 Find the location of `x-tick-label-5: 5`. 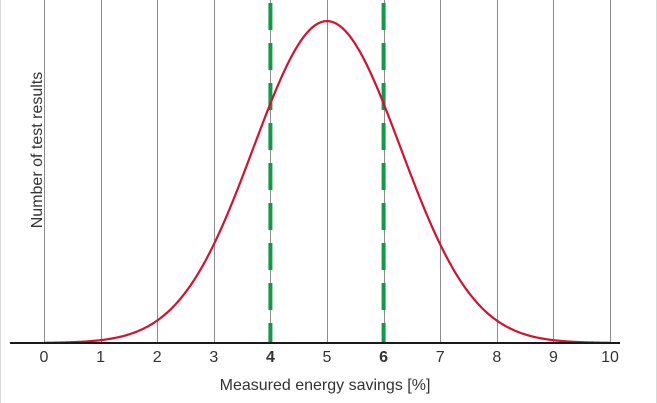

x-tick-label-5: 5 is located at coordinates (327, 357).